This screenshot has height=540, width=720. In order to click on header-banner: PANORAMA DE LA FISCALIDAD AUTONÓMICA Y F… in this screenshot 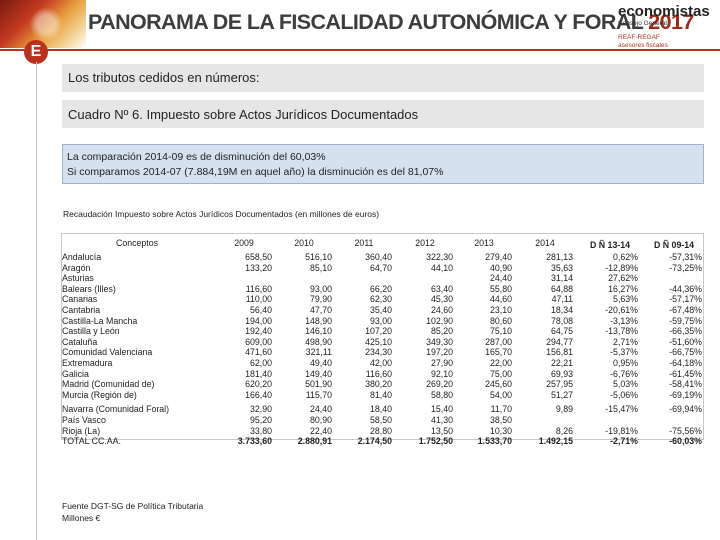, I will do `click(360, 25)`.